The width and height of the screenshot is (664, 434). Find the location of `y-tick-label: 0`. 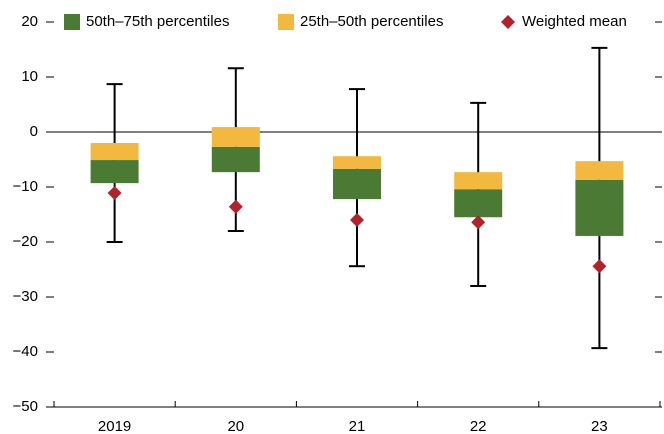

y-tick-label: 0 is located at coordinates (34, 131).